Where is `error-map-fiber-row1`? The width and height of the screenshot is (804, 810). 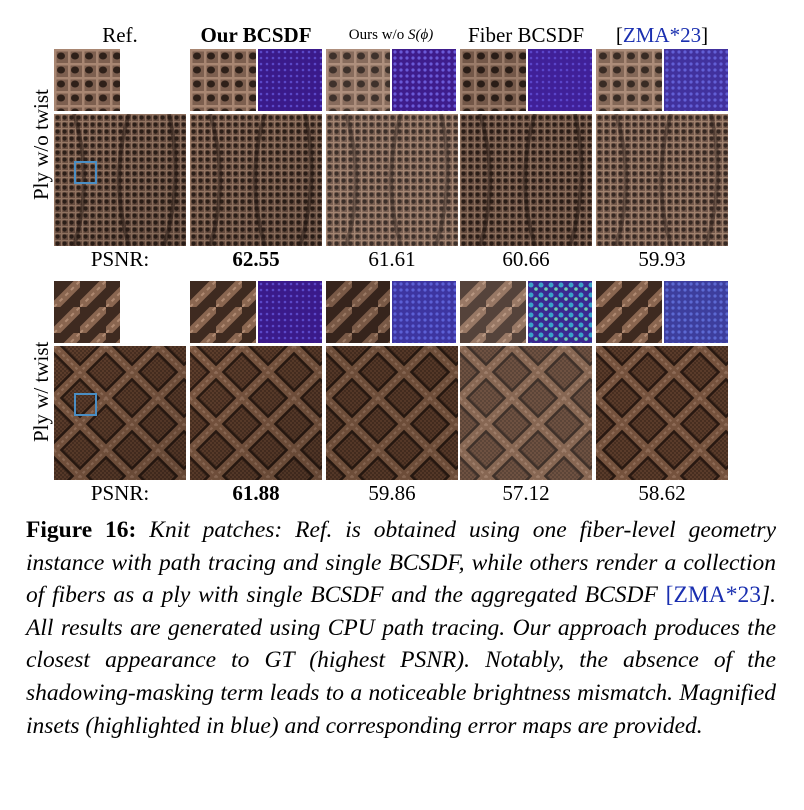 error-map-fiber-row1 is located at coordinates (560, 80).